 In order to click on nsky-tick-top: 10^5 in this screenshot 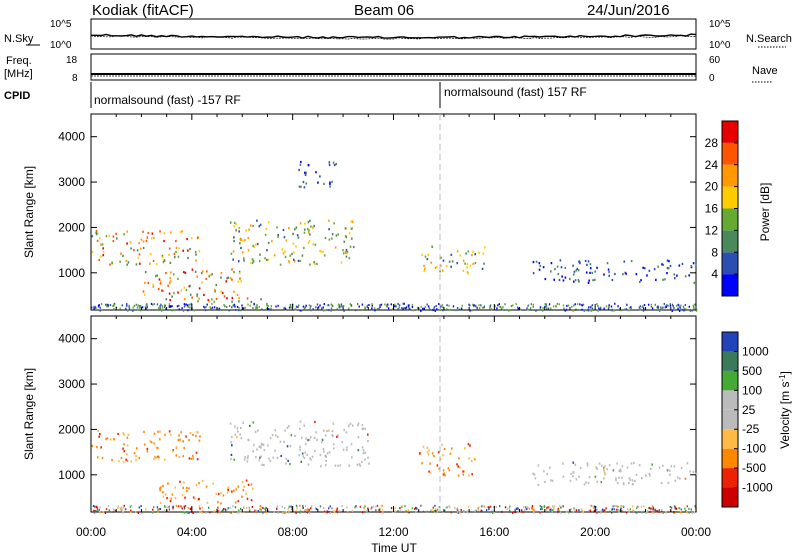, I will do `click(61, 24)`.